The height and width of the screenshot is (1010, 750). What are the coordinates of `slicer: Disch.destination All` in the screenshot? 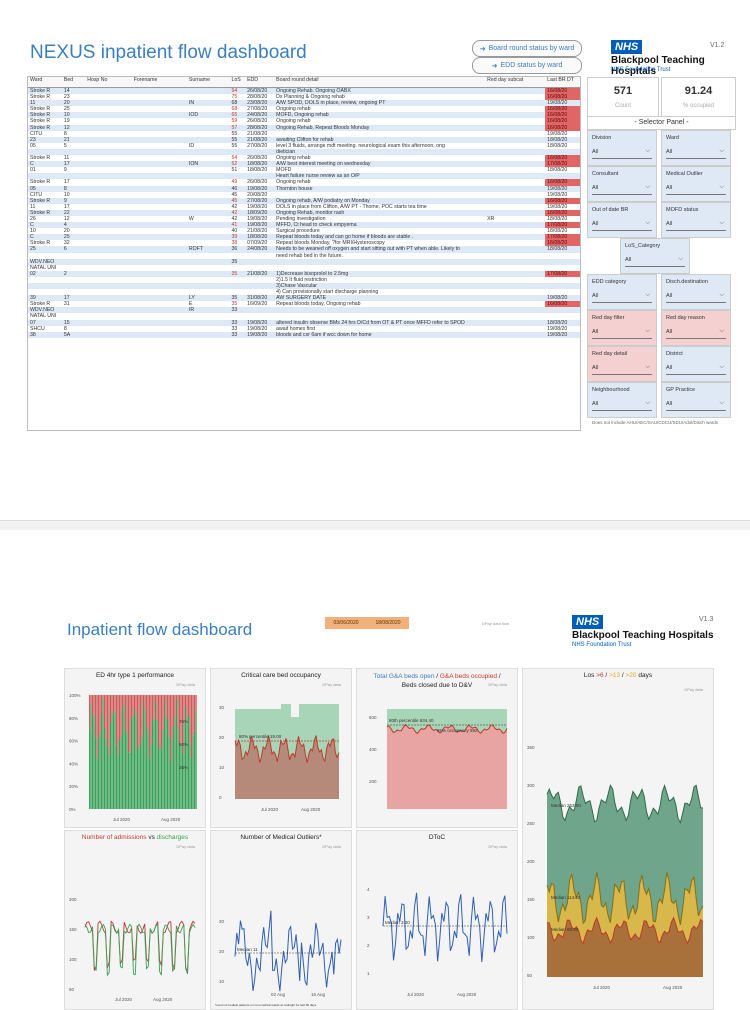 It's located at (696, 292).